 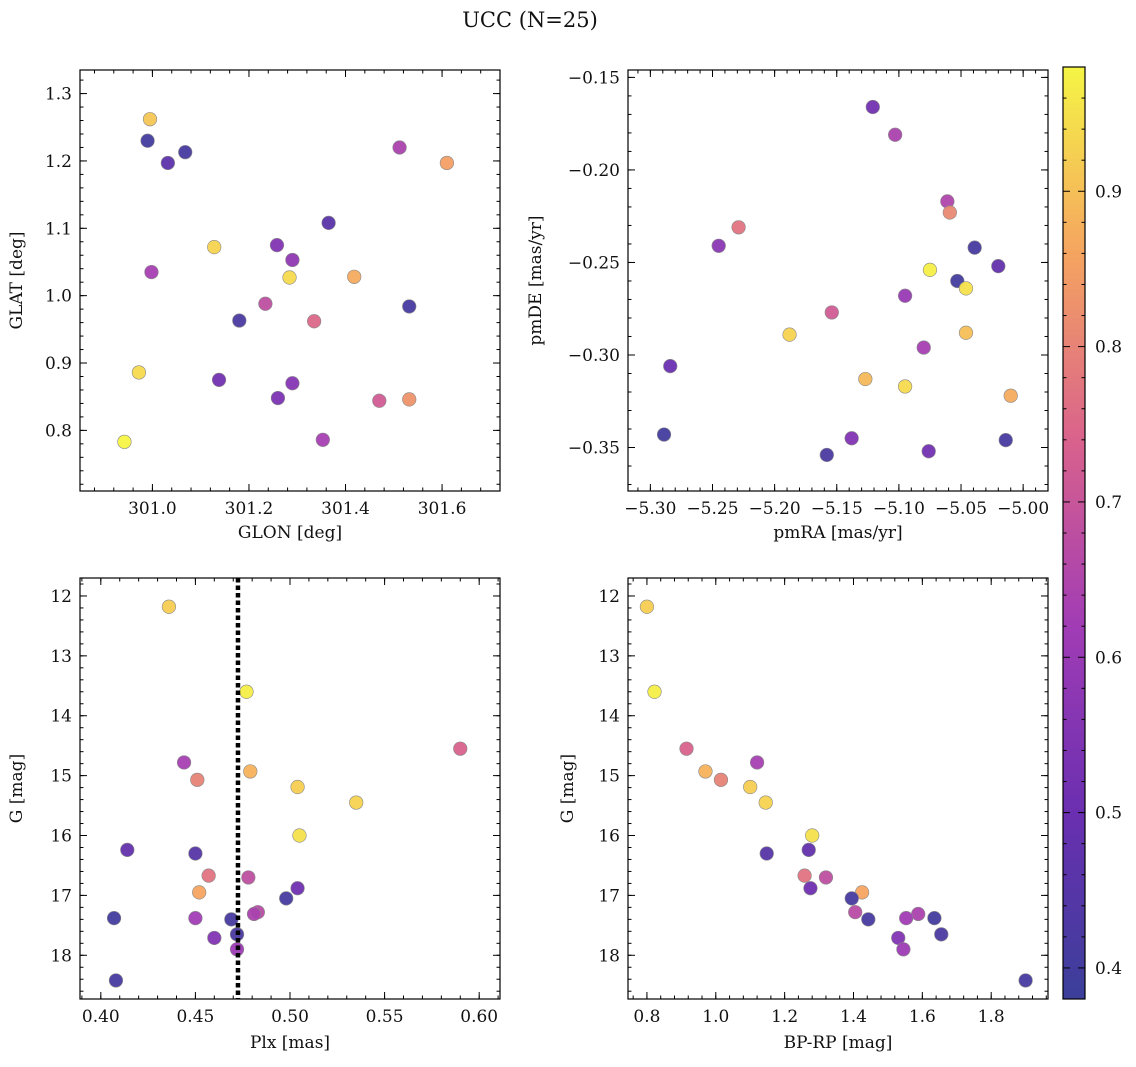 I want to click on colorbar-tick-label: 0.4, so click(x=1108, y=969).